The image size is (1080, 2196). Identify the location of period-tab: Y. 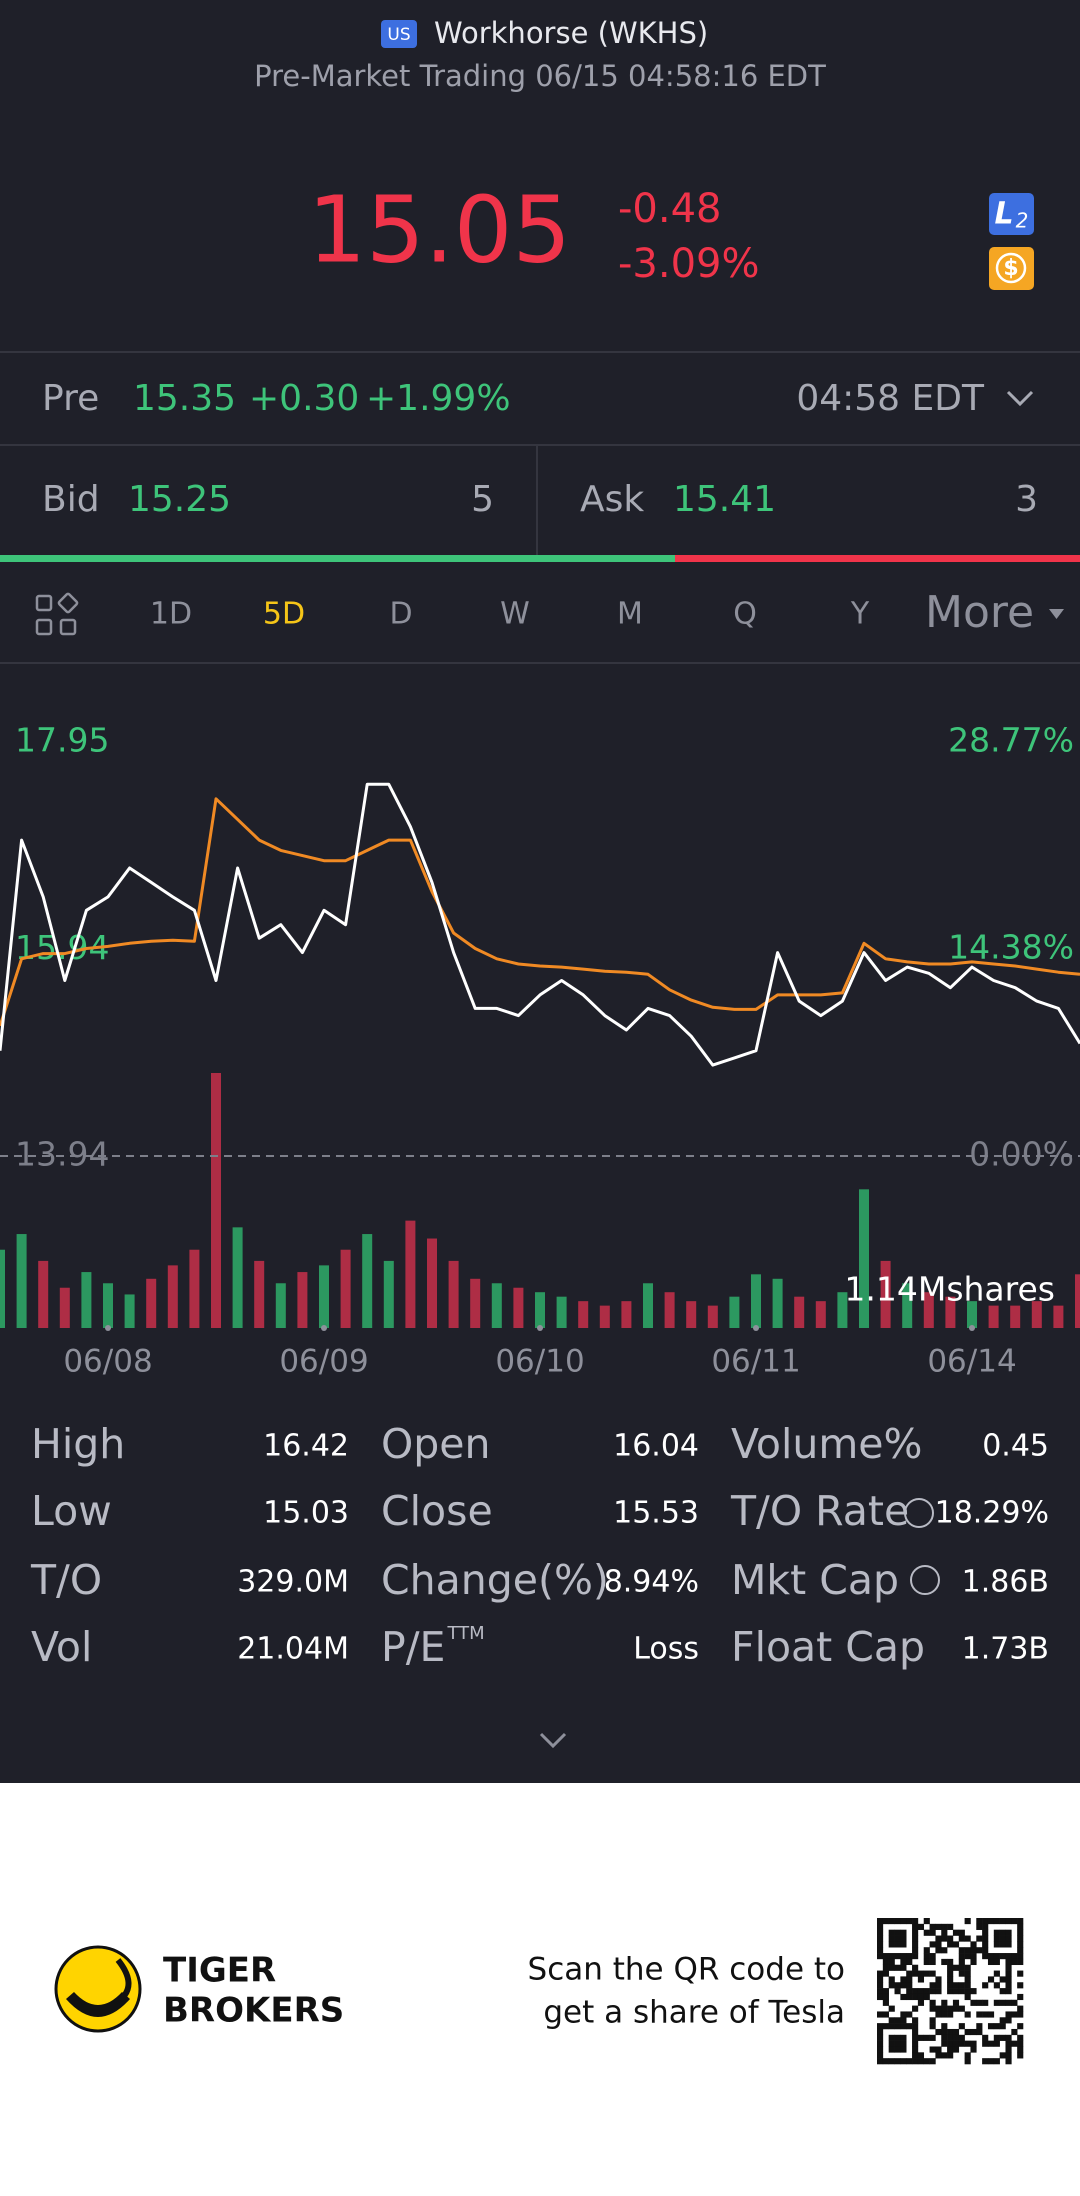
(860, 614).